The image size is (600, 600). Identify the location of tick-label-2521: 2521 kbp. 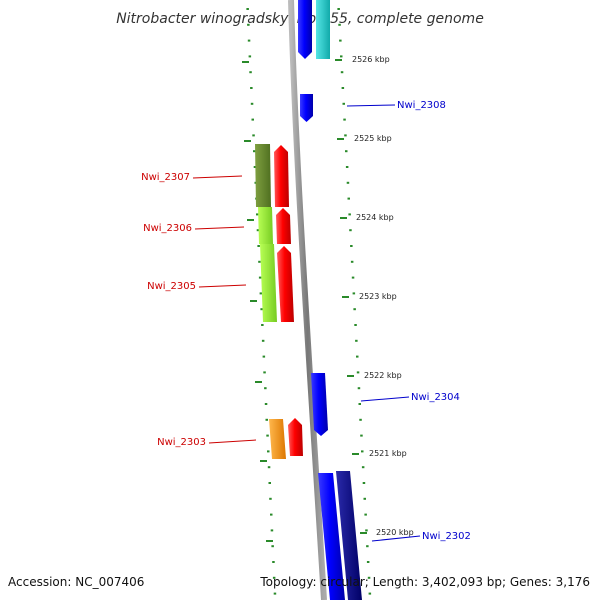
(388, 453).